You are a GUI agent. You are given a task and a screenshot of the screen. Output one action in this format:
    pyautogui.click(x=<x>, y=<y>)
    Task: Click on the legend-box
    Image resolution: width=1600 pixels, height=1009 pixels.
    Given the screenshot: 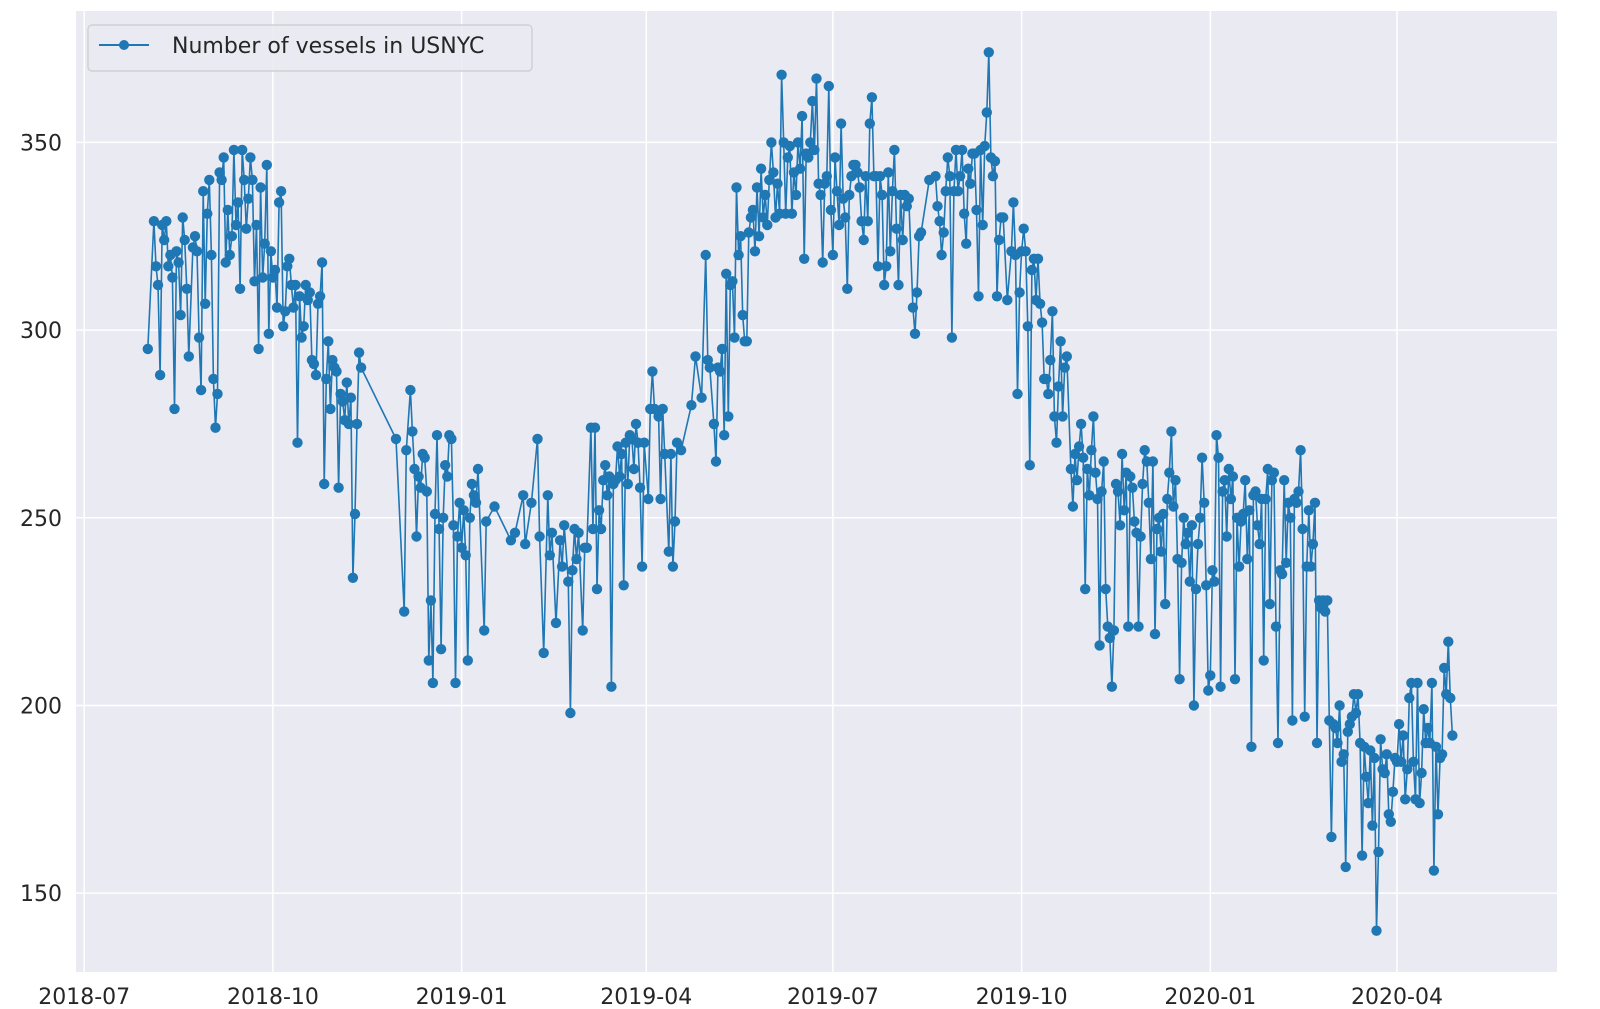 What is the action you would take?
    pyautogui.click(x=310, y=48)
    